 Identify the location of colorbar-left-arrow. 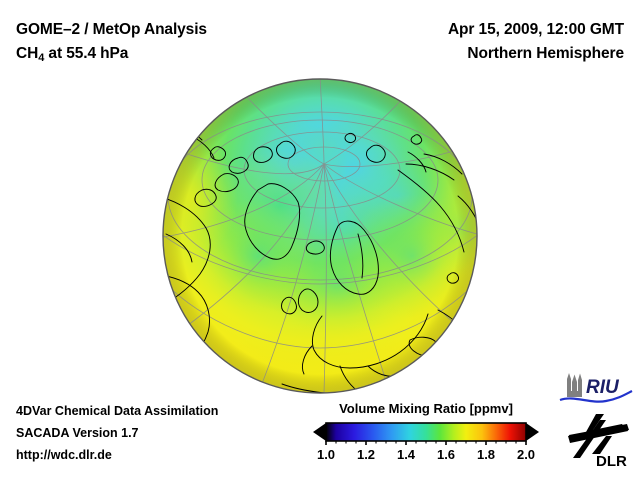
(319, 432).